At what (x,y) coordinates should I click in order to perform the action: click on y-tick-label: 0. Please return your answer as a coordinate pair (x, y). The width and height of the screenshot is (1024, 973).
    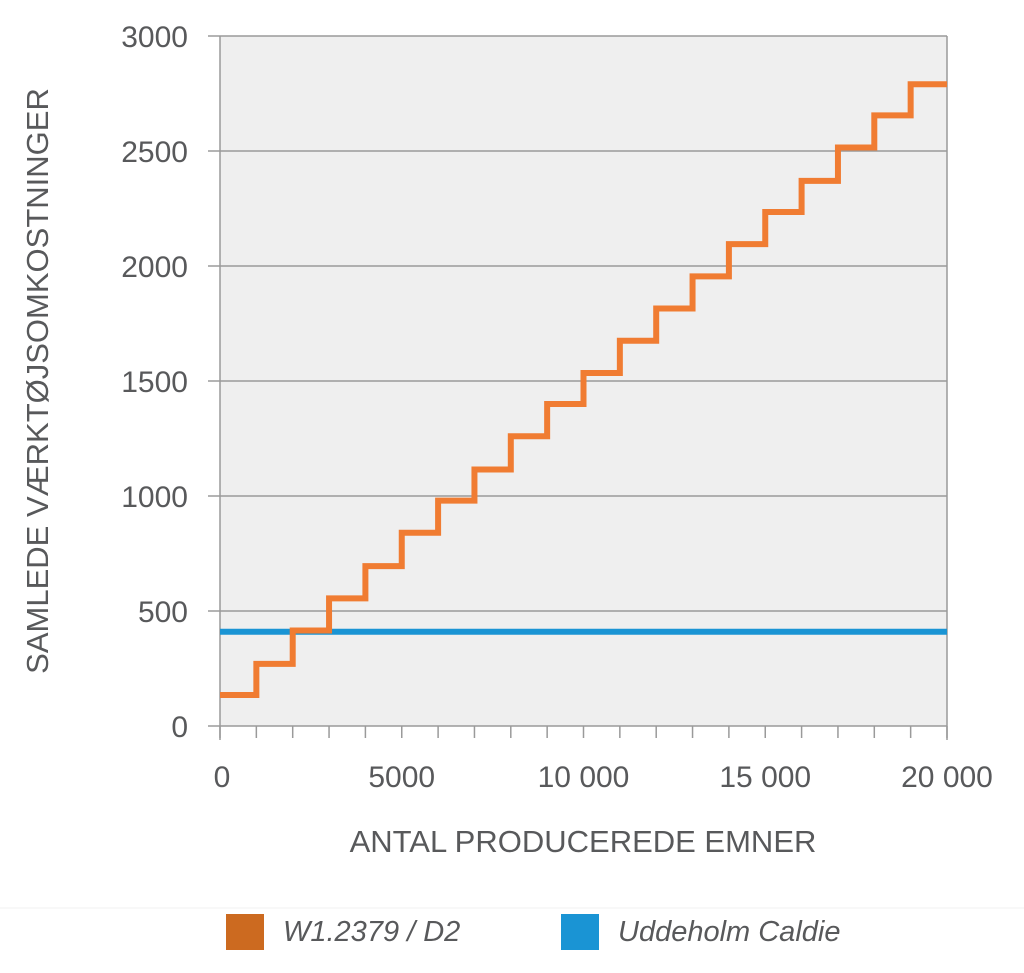
    Looking at the image, I should click on (179, 727).